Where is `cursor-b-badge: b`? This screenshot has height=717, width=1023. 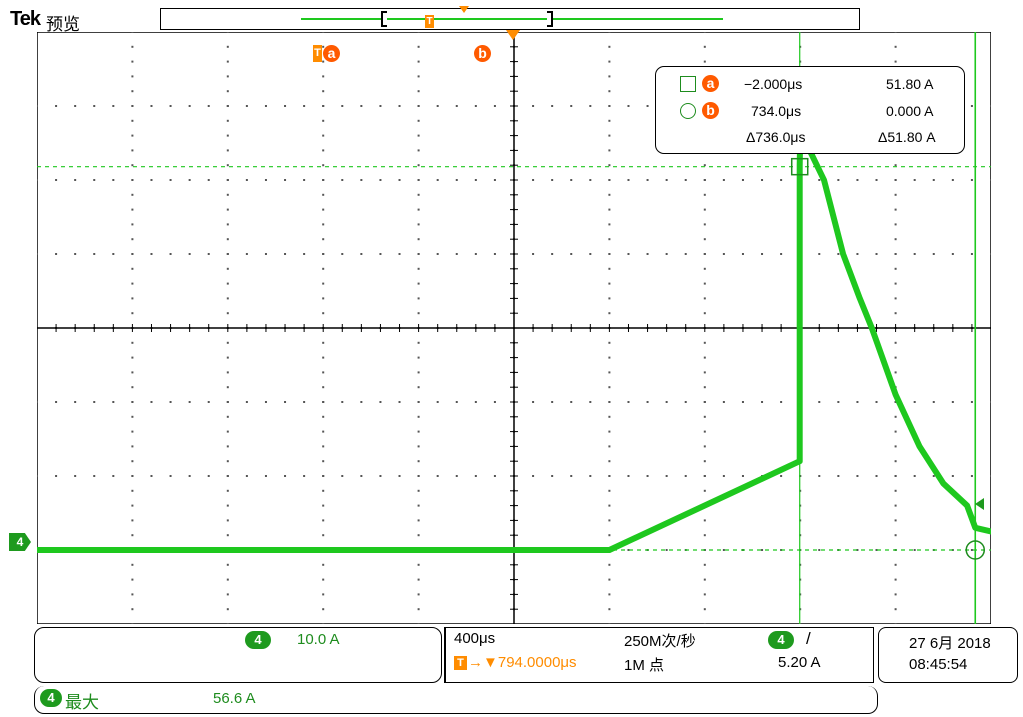
cursor-b-badge: b is located at coordinates (482, 53).